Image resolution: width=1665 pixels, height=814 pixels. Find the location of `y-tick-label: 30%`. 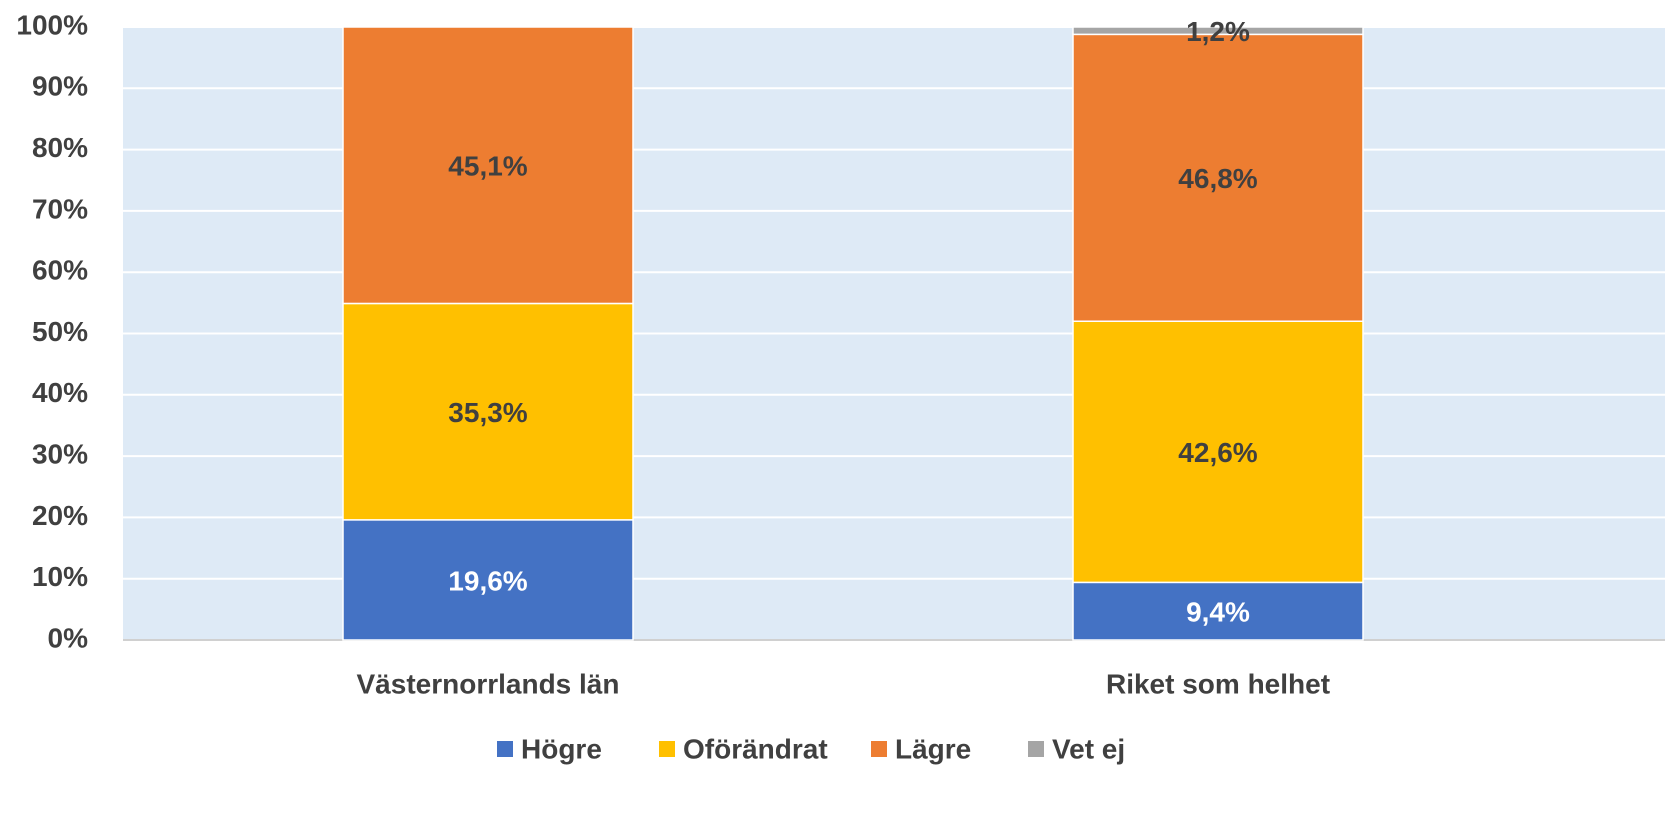

y-tick-label: 30% is located at coordinates (60, 453).